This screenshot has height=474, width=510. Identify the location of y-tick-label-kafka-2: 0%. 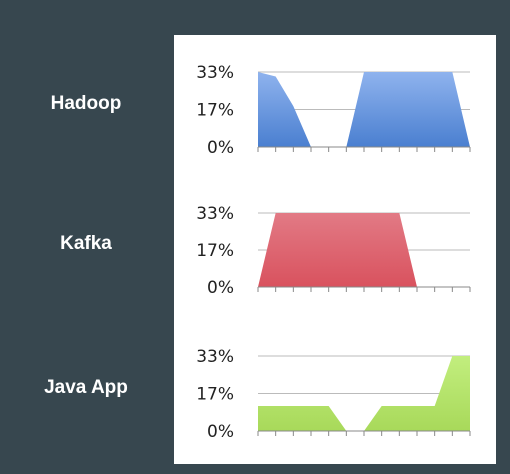
(220, 288).